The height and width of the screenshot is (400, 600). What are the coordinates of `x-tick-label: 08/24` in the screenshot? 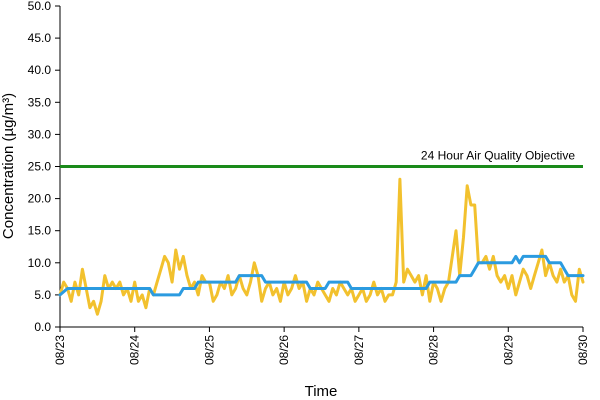 It's located at (135, 350).